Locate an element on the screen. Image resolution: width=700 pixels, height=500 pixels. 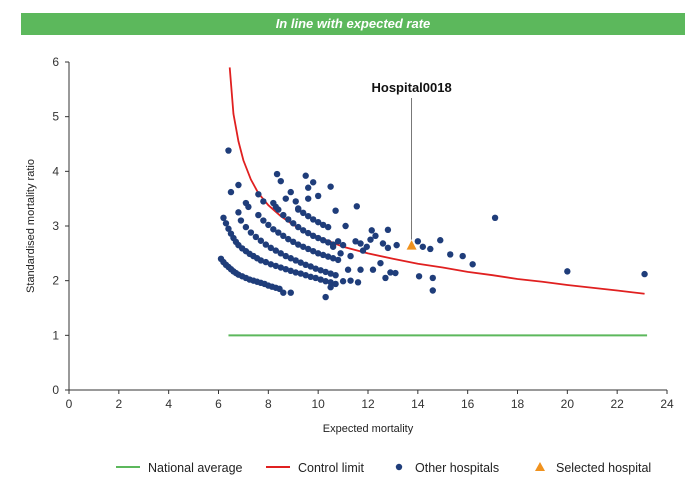
x-tick-label: 0 is located at coordinates (69, 404).